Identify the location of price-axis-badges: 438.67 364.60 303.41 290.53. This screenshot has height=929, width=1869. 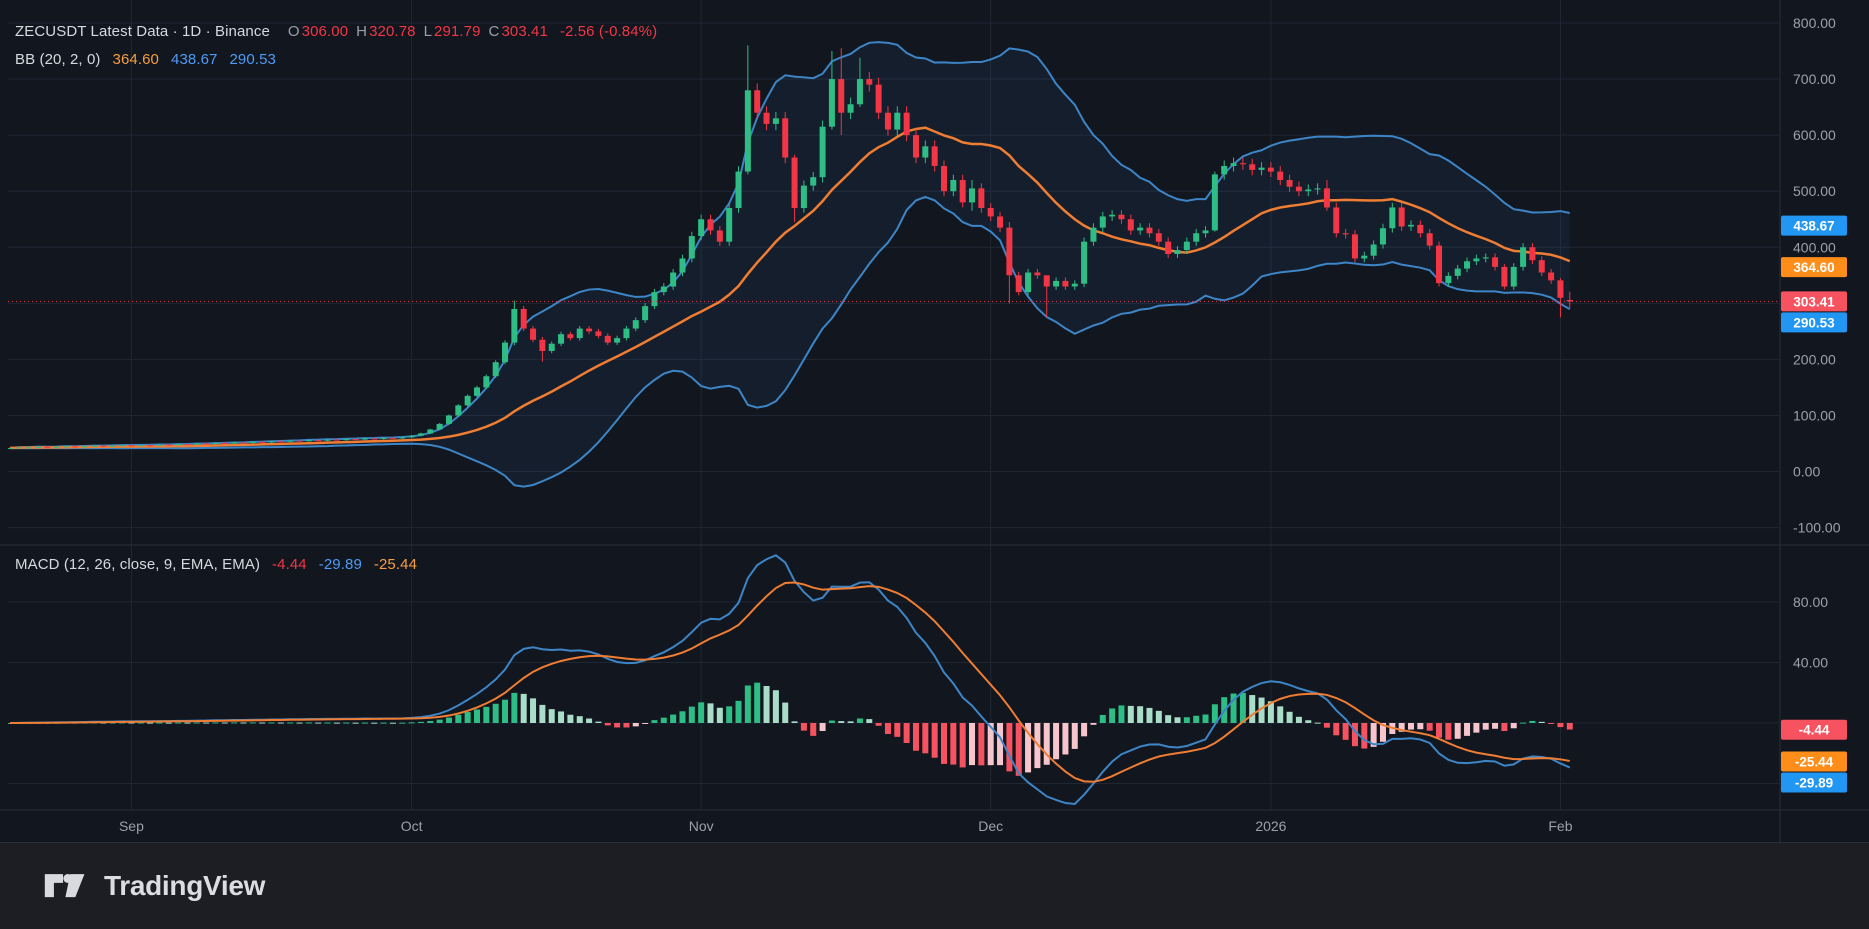
(1814, 274).